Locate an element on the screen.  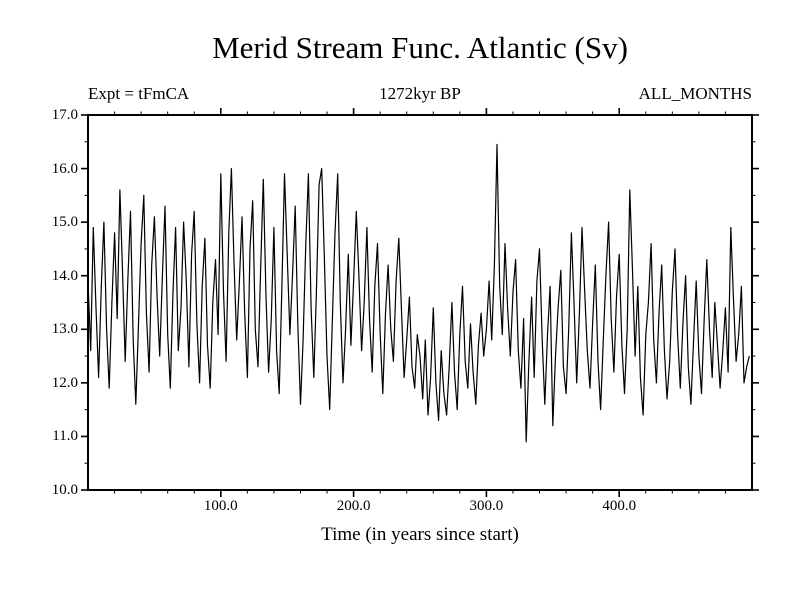
x-tick-label: 100.0 is located at coordinates (220, 506).